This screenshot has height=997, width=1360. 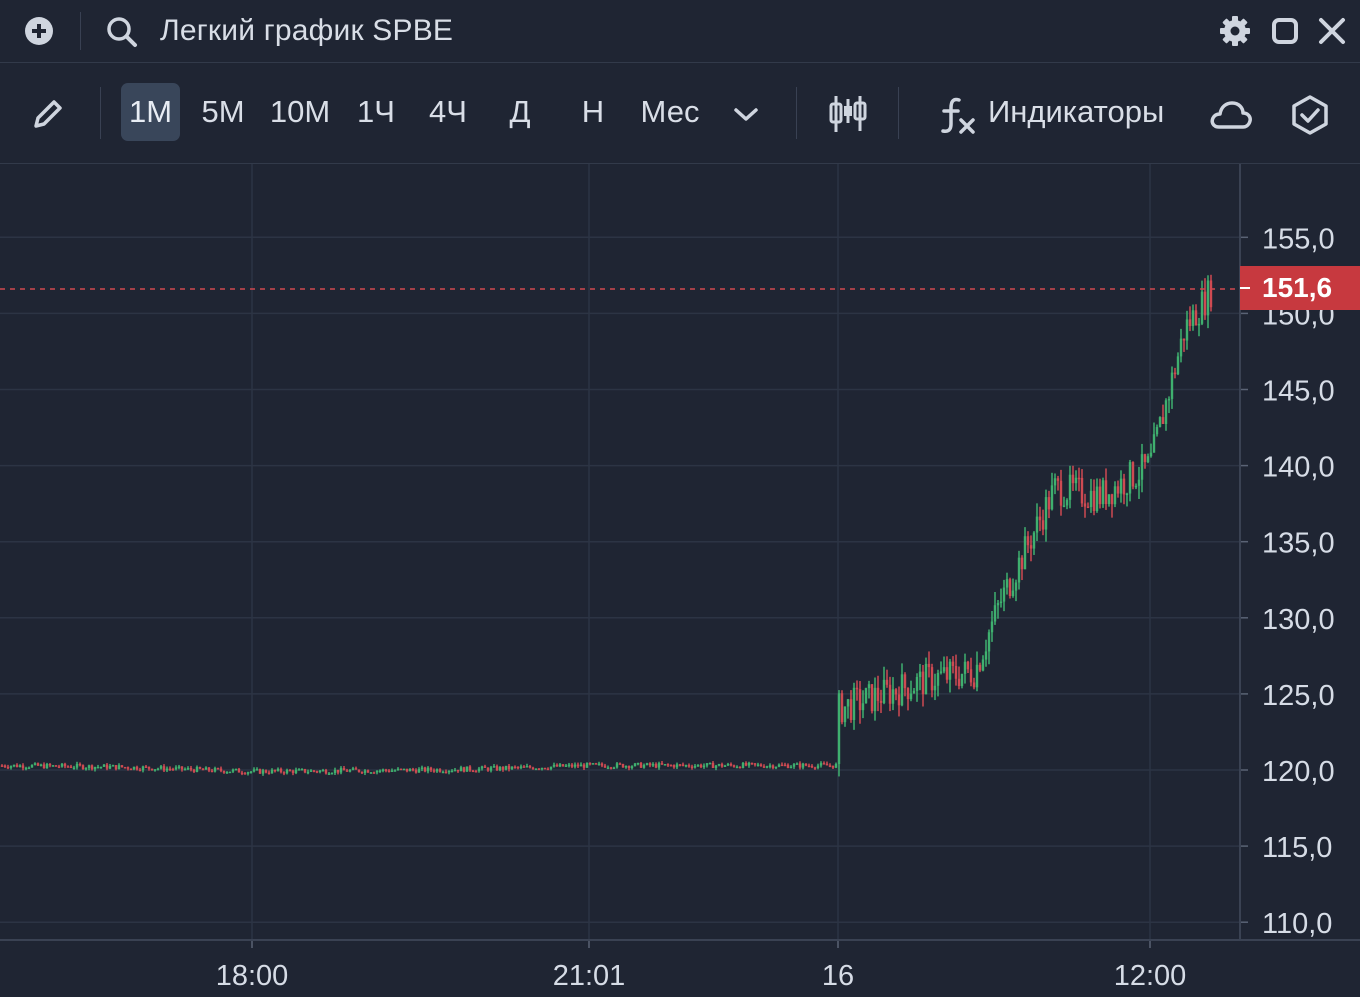 What do you see at coordinates (223, 111) in the screenshot?
I see `timeframe-5m: 5М` at bounding box center [223, 111].